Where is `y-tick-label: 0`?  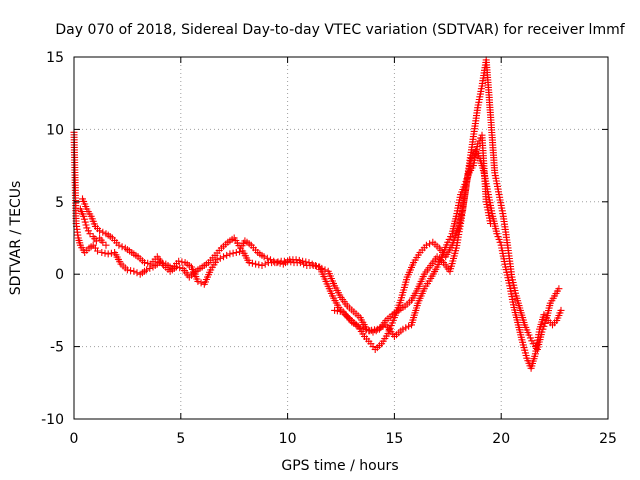 y-tick-label: 0 is located at coordinates (59, 275).